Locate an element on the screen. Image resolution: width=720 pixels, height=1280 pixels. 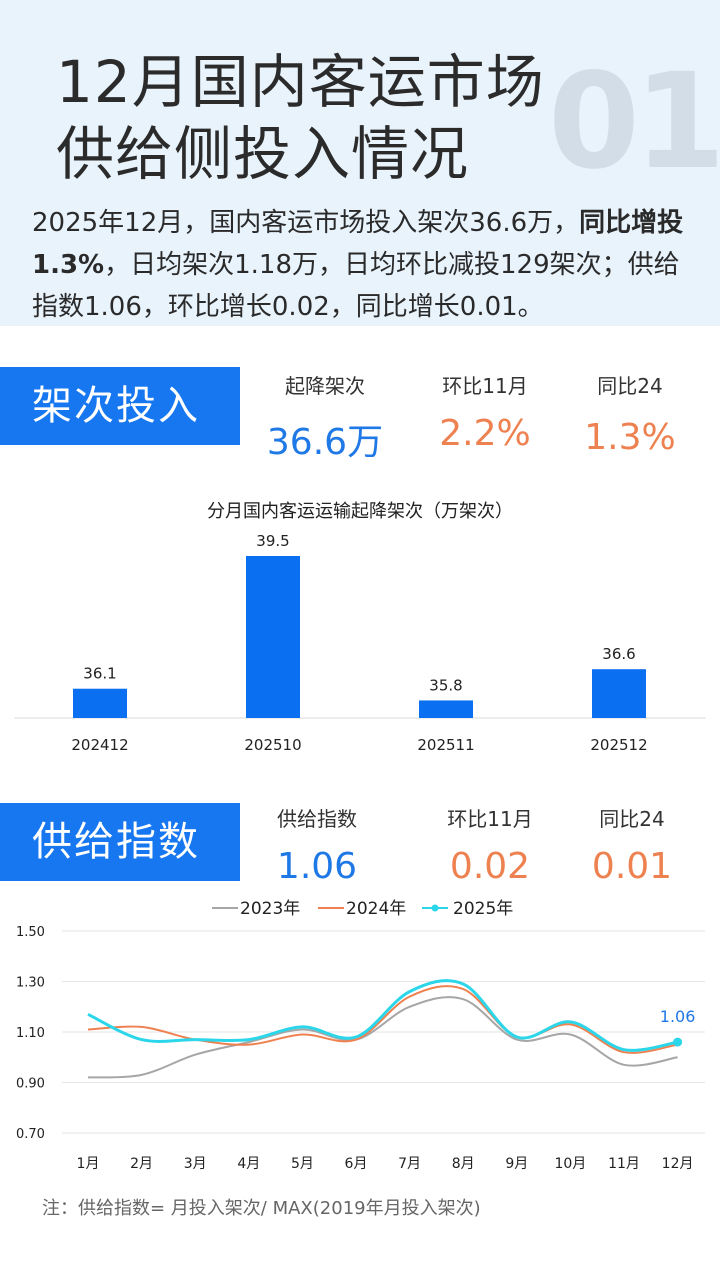
summary-part-1: 2025年12月，国内客运市场投入架次36.6万， is located at coordinates (306, 223).